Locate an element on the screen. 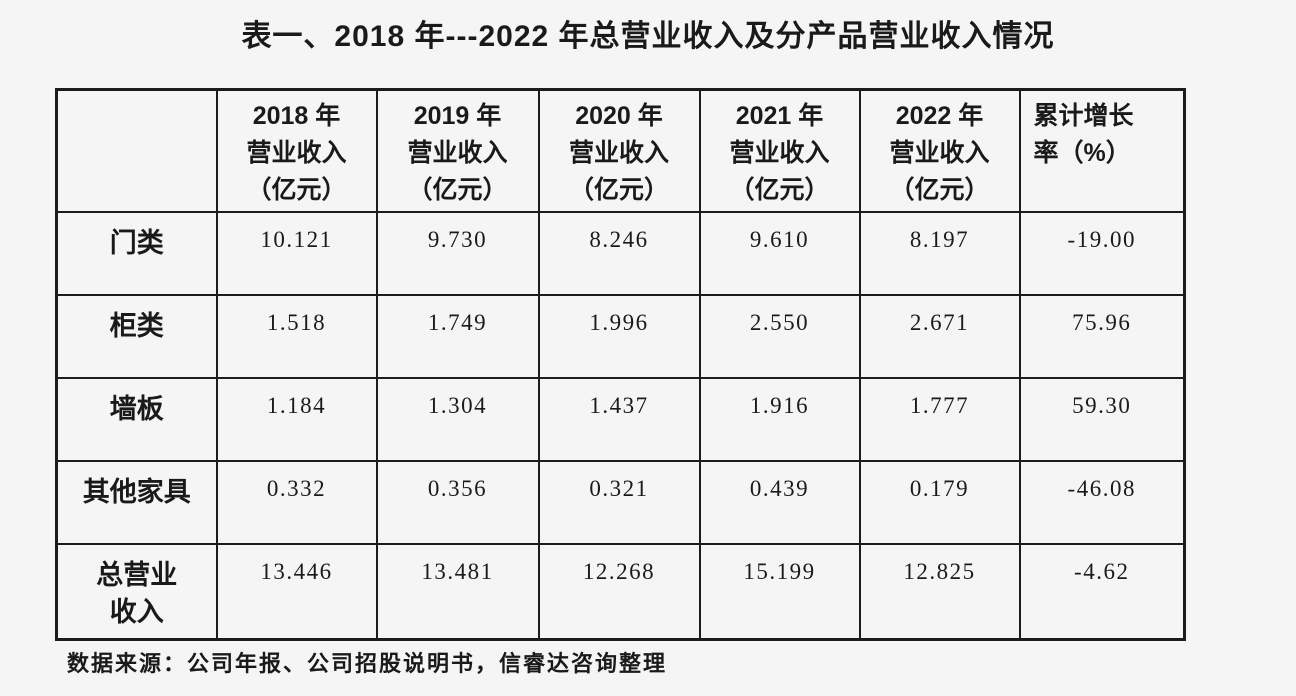 This screenshot has height=696, width=1296. table-row-doors: 门类 10.121 9.730 8.246 9.610 8.197 -19.00 is located at coordinates (620, 253).